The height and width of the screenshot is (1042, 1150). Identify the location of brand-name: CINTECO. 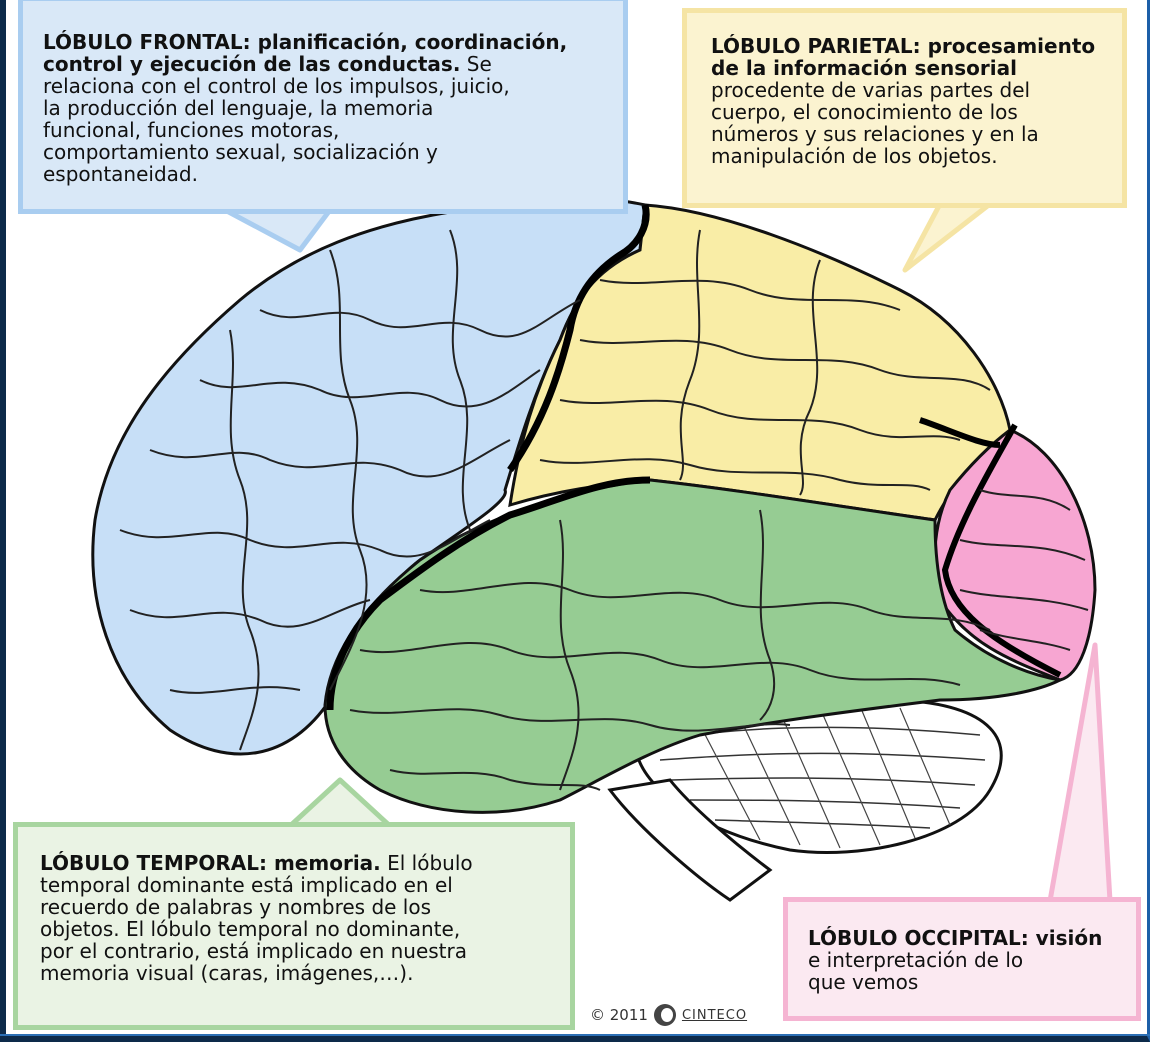
(714, 1015).